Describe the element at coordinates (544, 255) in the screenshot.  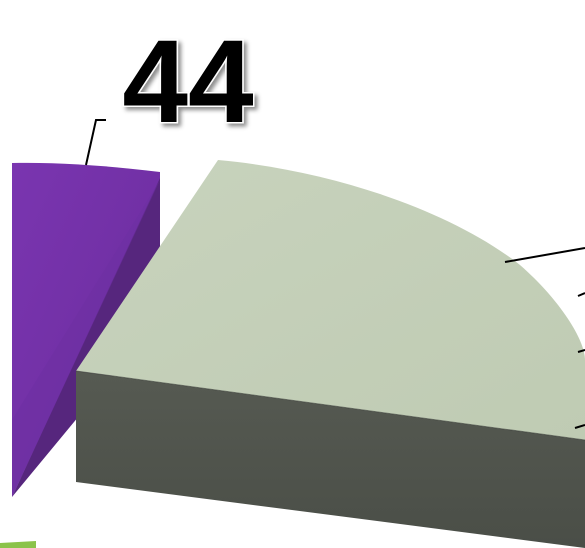
I see `leader-line-large` at that location.